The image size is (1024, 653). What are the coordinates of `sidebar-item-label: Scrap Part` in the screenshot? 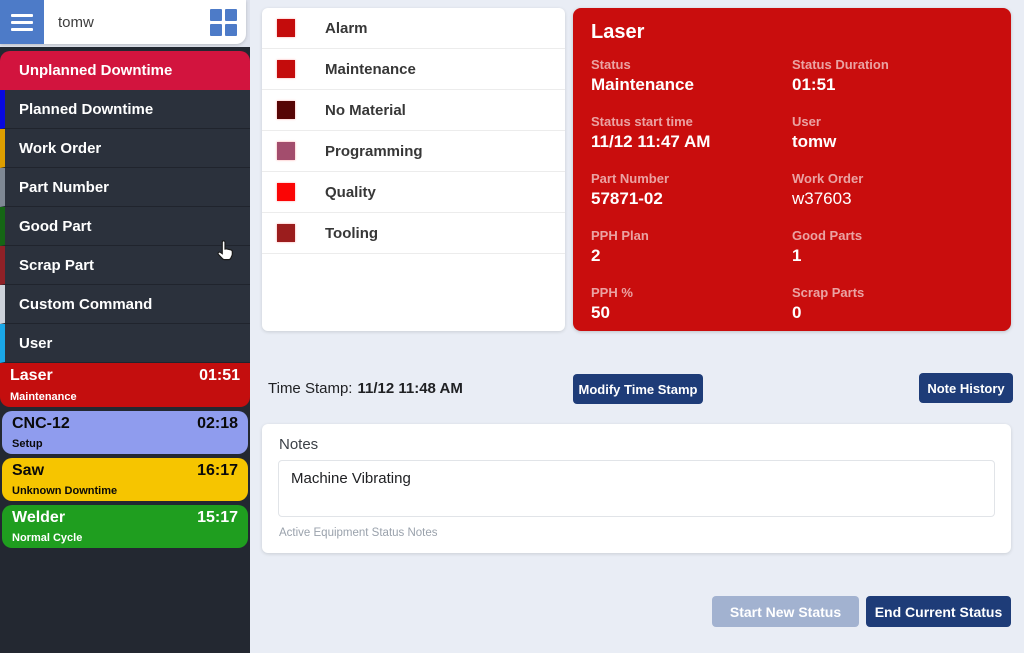 It's located at (57, 265).